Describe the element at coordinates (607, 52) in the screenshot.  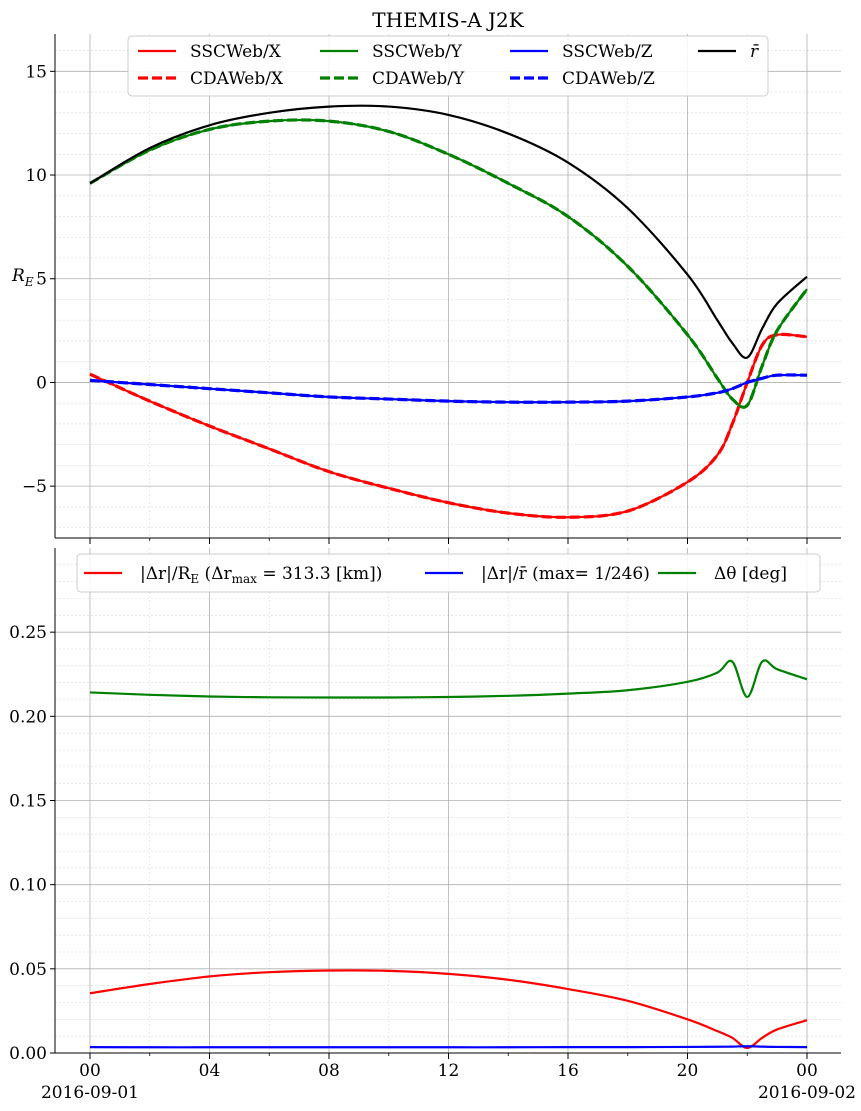
I see `legend-label-ssc_z: SSCWeb/Z` at that location.